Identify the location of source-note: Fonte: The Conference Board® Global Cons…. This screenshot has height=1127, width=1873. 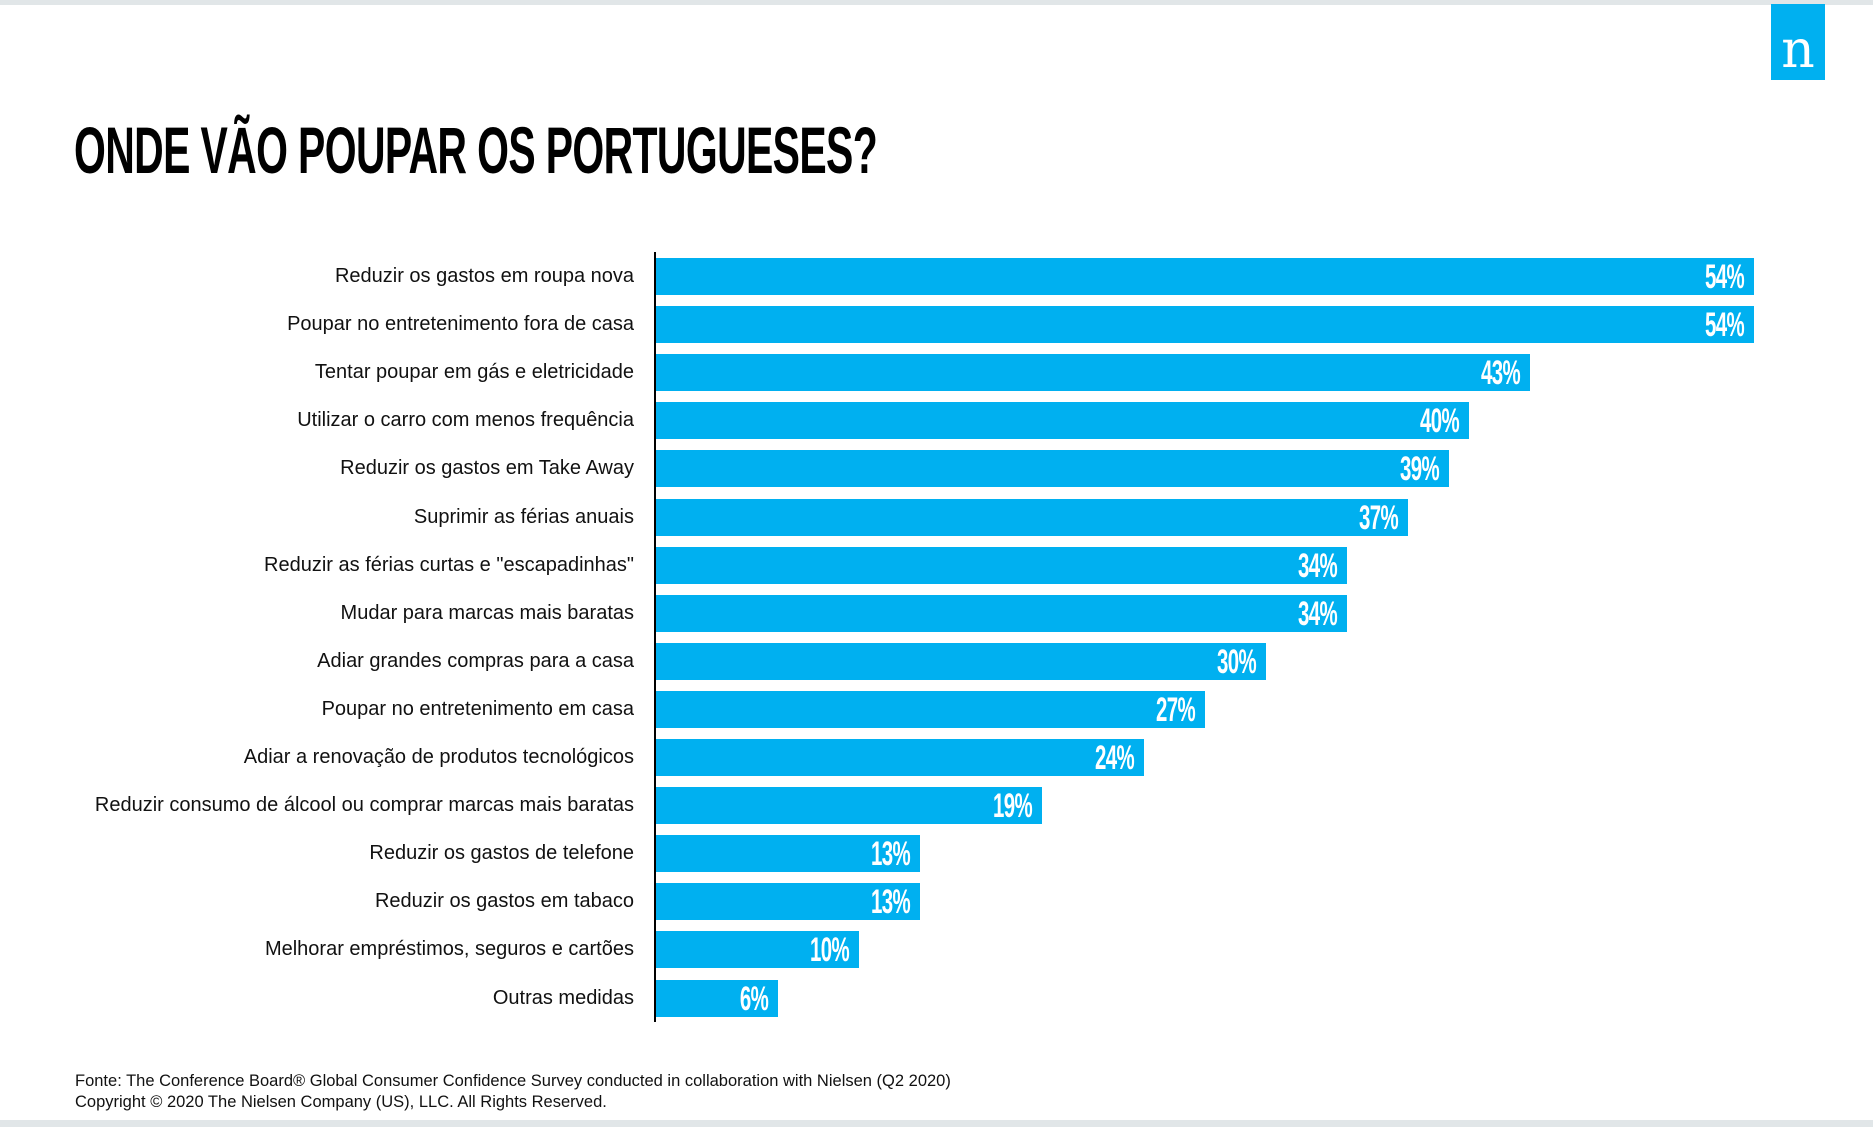
(513, 1081).